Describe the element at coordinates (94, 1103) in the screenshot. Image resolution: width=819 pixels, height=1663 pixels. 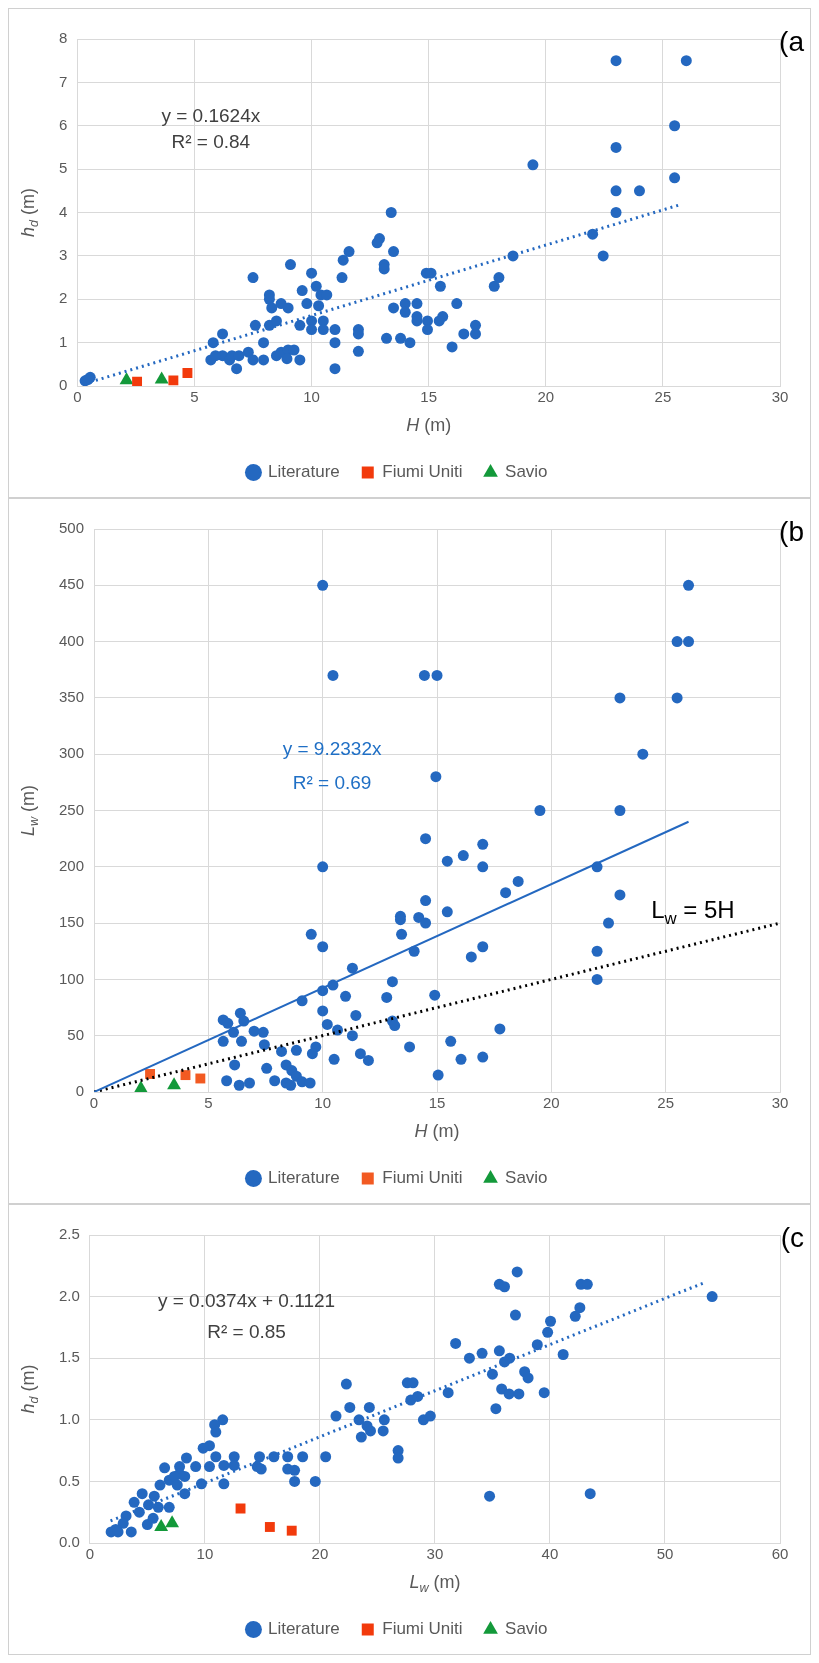
I see `x-tick-label: 0` at that location.